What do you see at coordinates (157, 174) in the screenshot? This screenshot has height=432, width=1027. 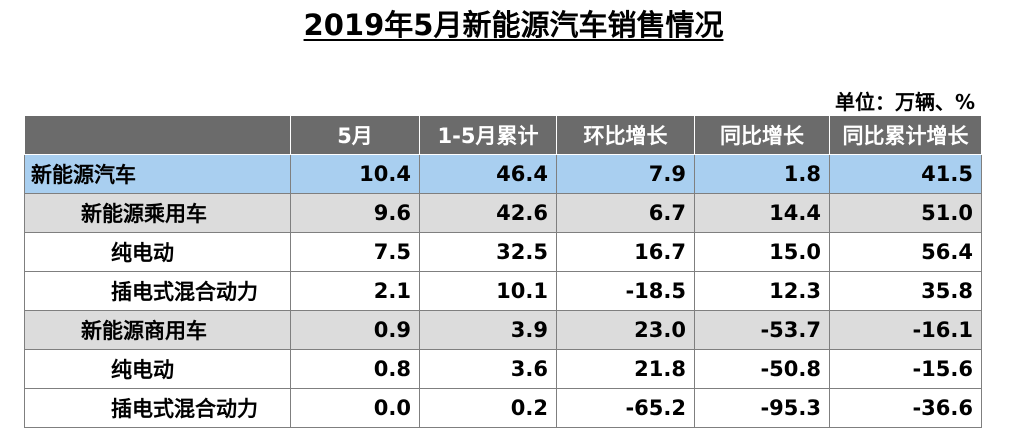 I see `row-label: 新能源汽车` at bounding box center [157, 174].